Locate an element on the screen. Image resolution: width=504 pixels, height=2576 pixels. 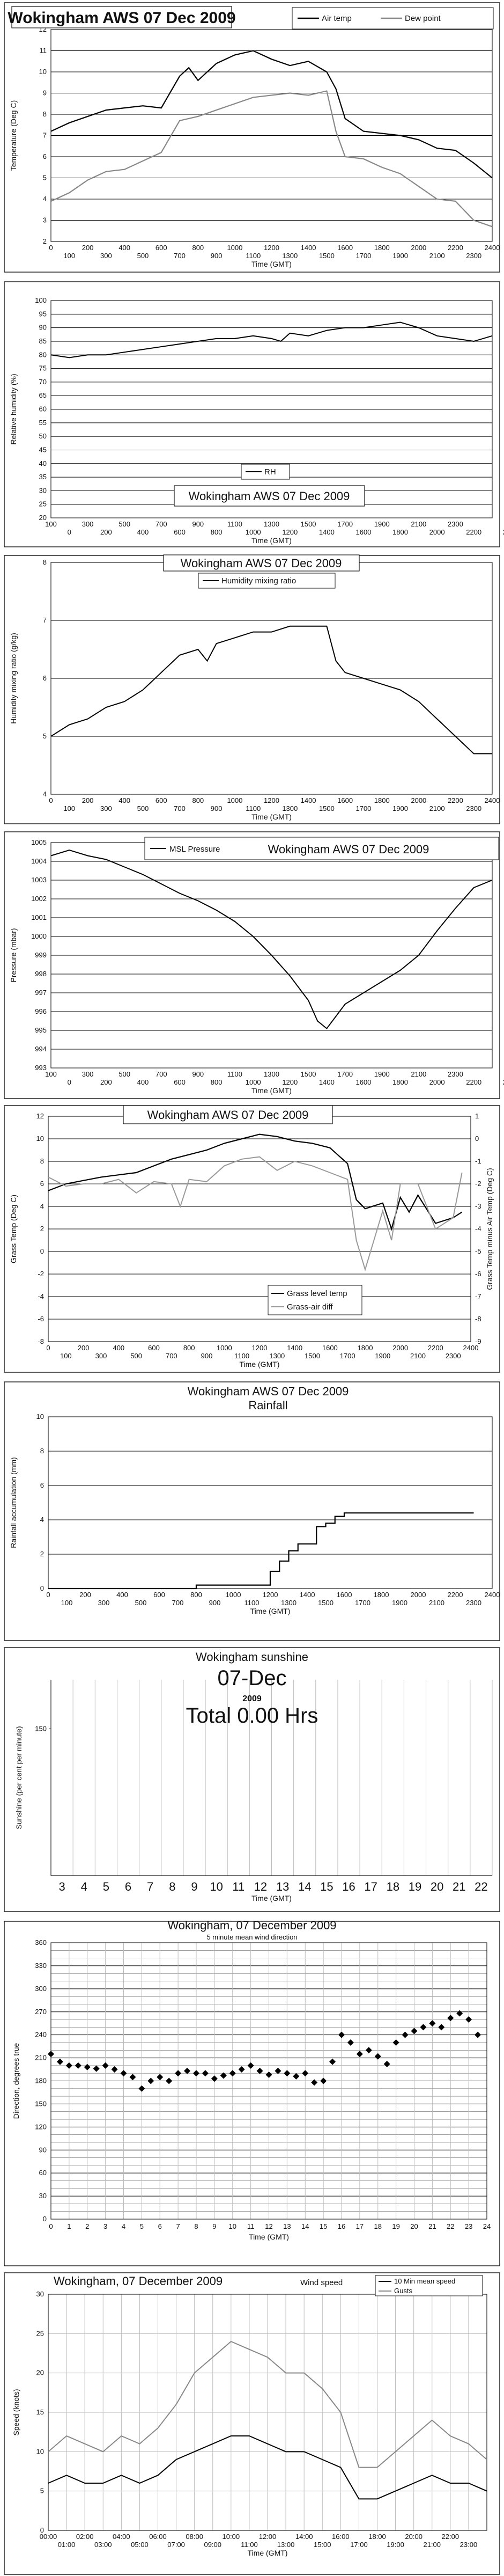
legend is located at coordinates (267, 581).